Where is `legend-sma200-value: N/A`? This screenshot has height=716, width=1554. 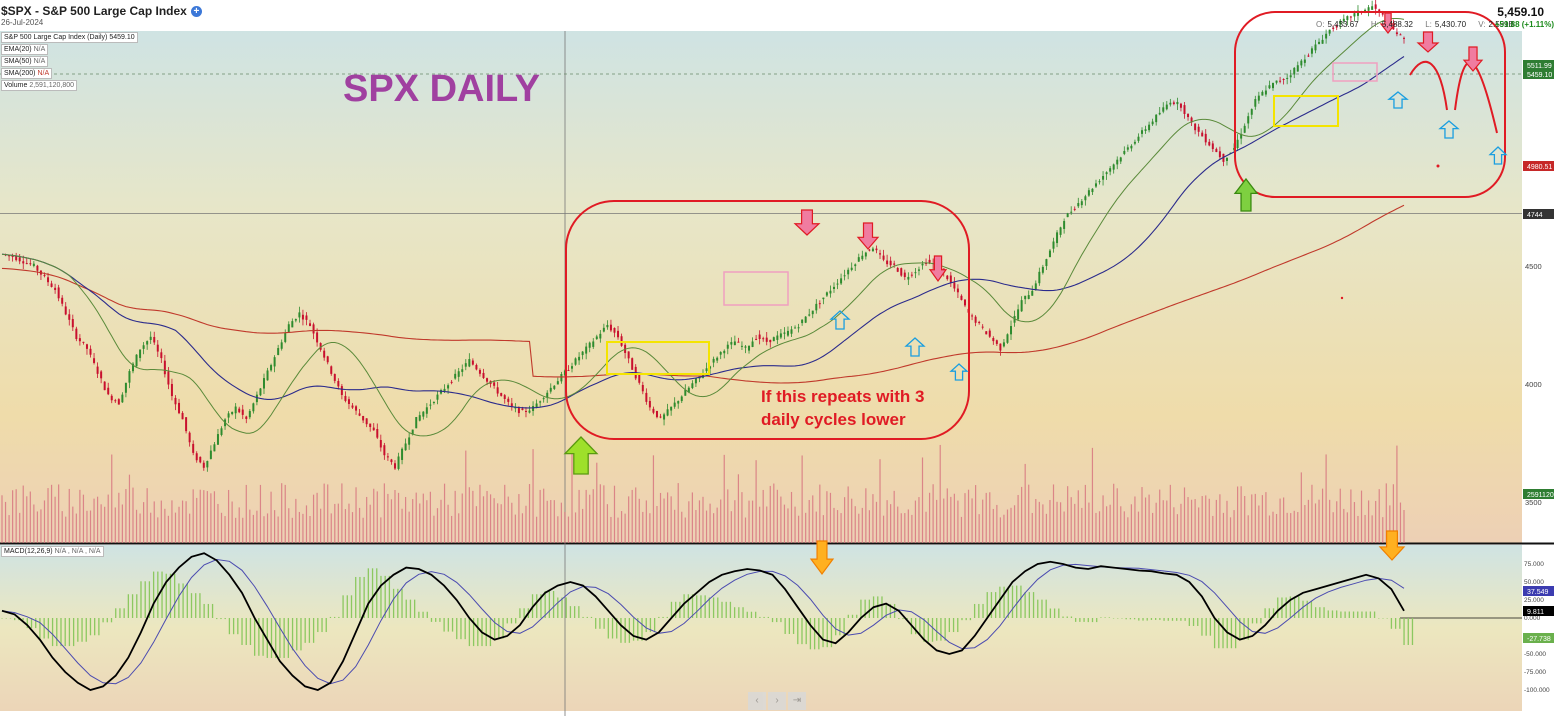
legend-sma200-value: N/A is located at coordinates (43, 73).